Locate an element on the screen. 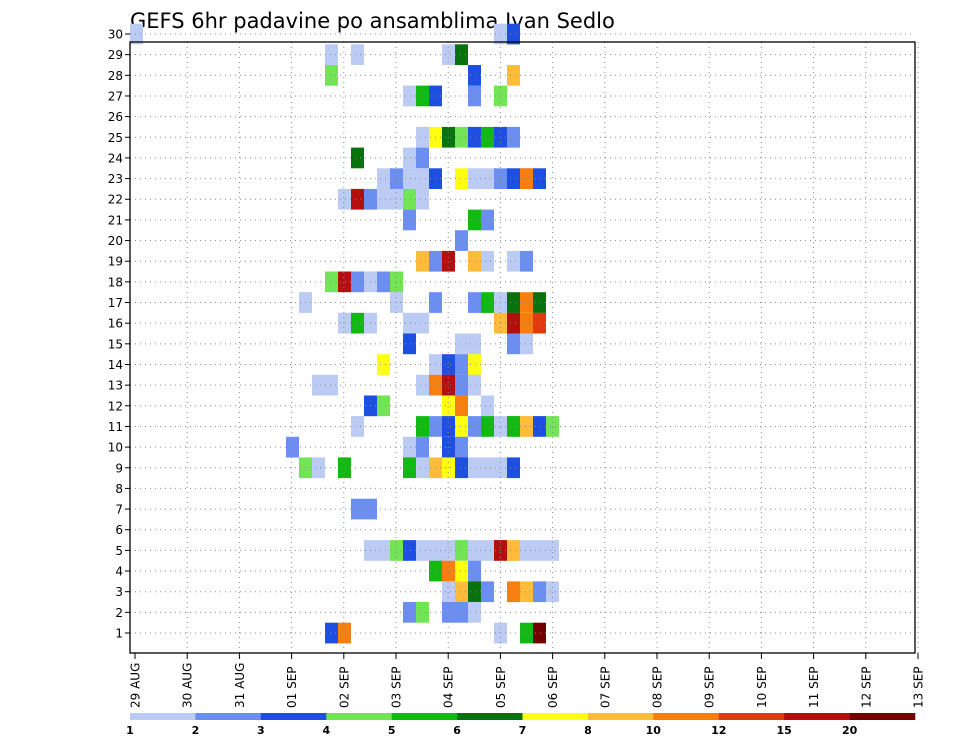 This screenshot has height=742, width=960. colorbar-label: 7 is located at coordinates (523, 730).